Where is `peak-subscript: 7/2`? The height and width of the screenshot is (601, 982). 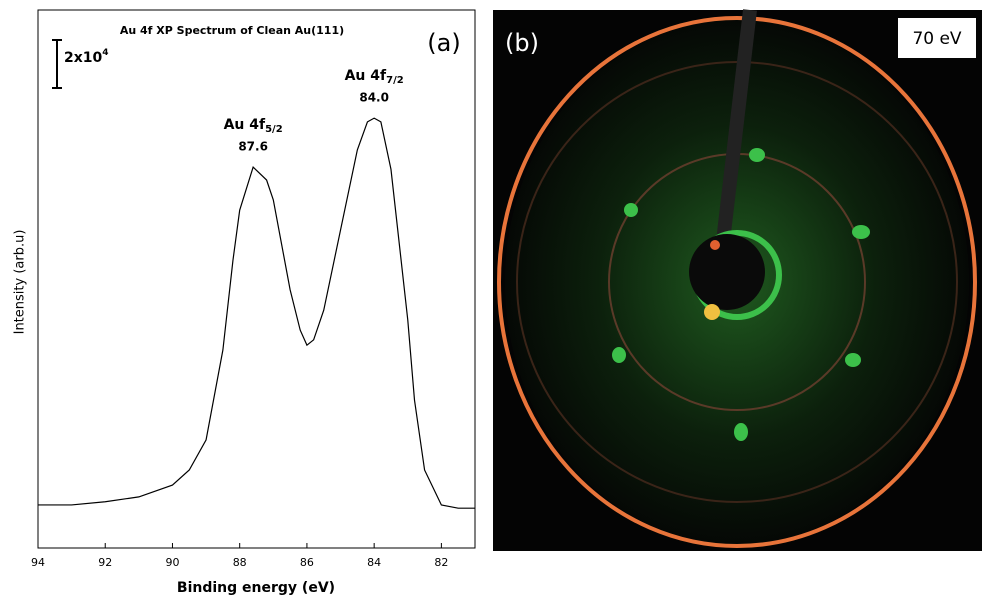
peak-subscript: 7/2 is located at coordinates (395, 80).